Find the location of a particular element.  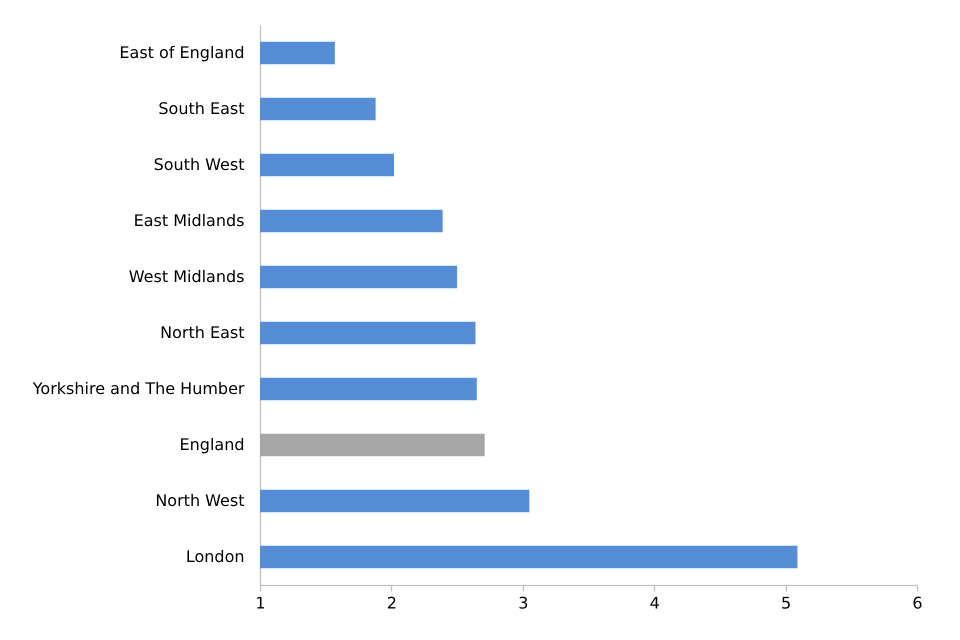

y-tick-label: London is located at coordinates (215, 556).